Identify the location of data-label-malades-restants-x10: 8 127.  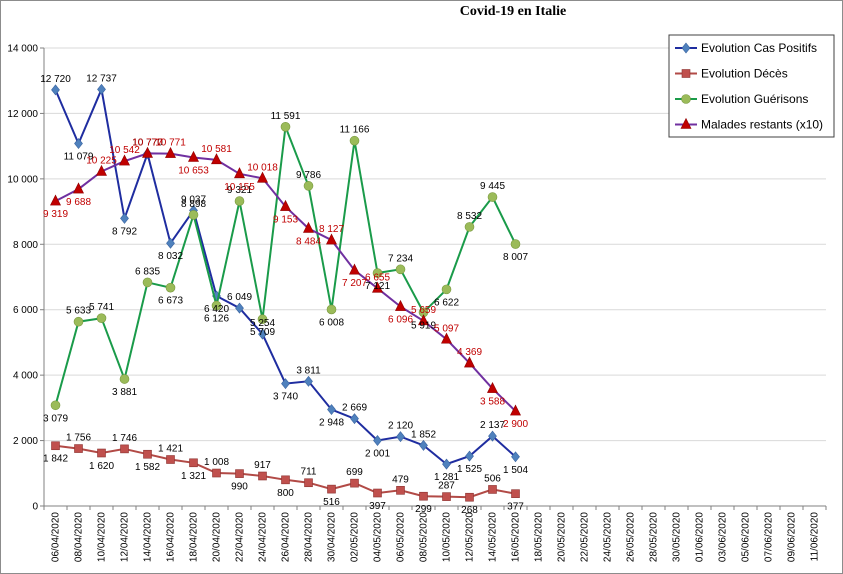
(331, 229).